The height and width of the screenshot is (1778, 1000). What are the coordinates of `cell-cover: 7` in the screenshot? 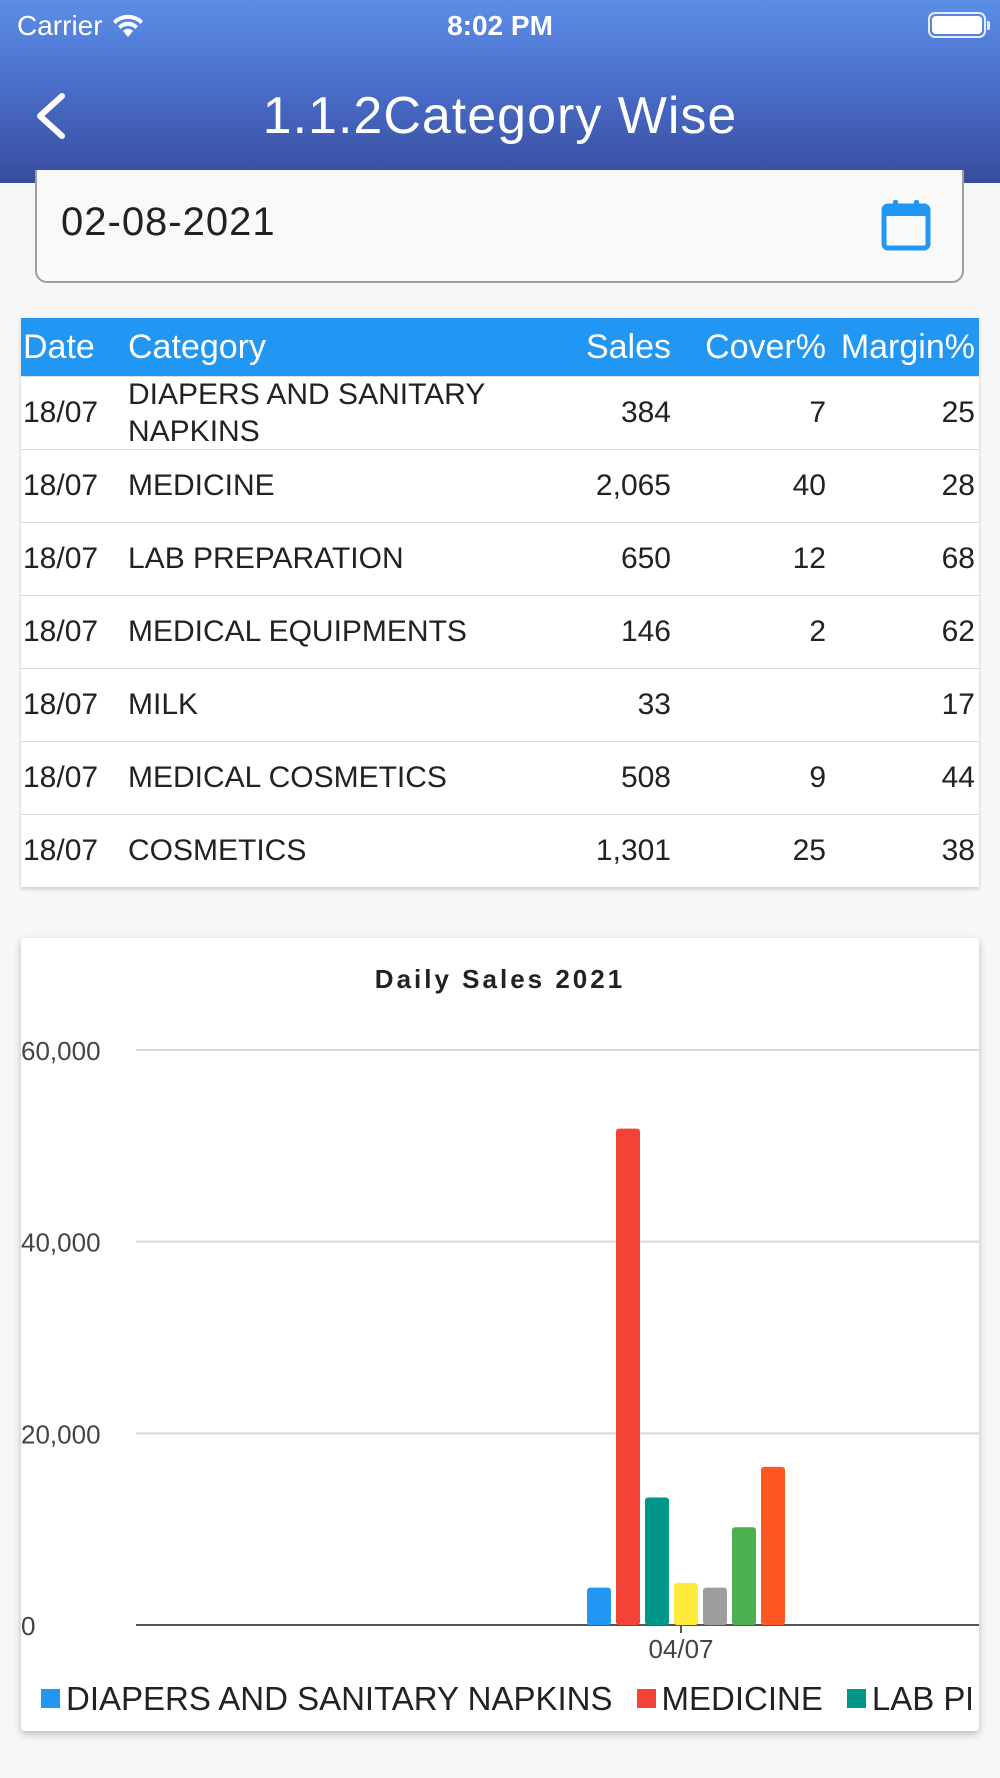 It's located at (817, 412).